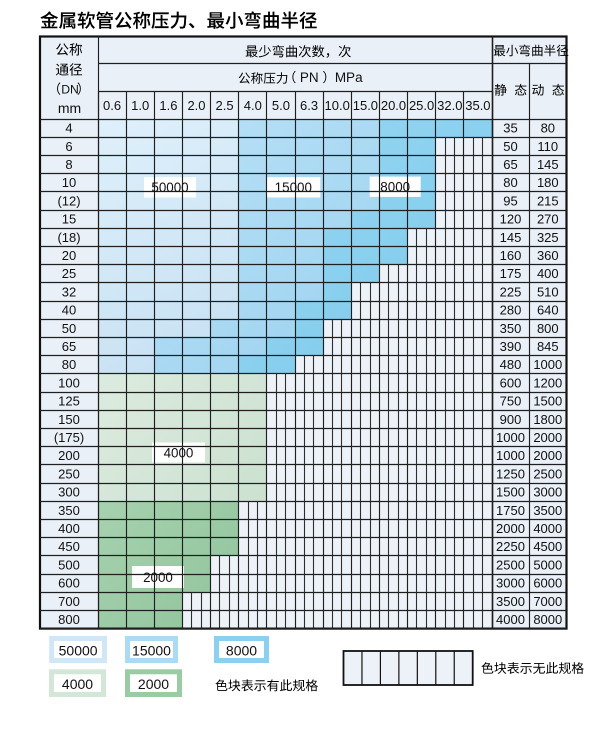  I want to click on svg-text: 4500, so click(547, 546).